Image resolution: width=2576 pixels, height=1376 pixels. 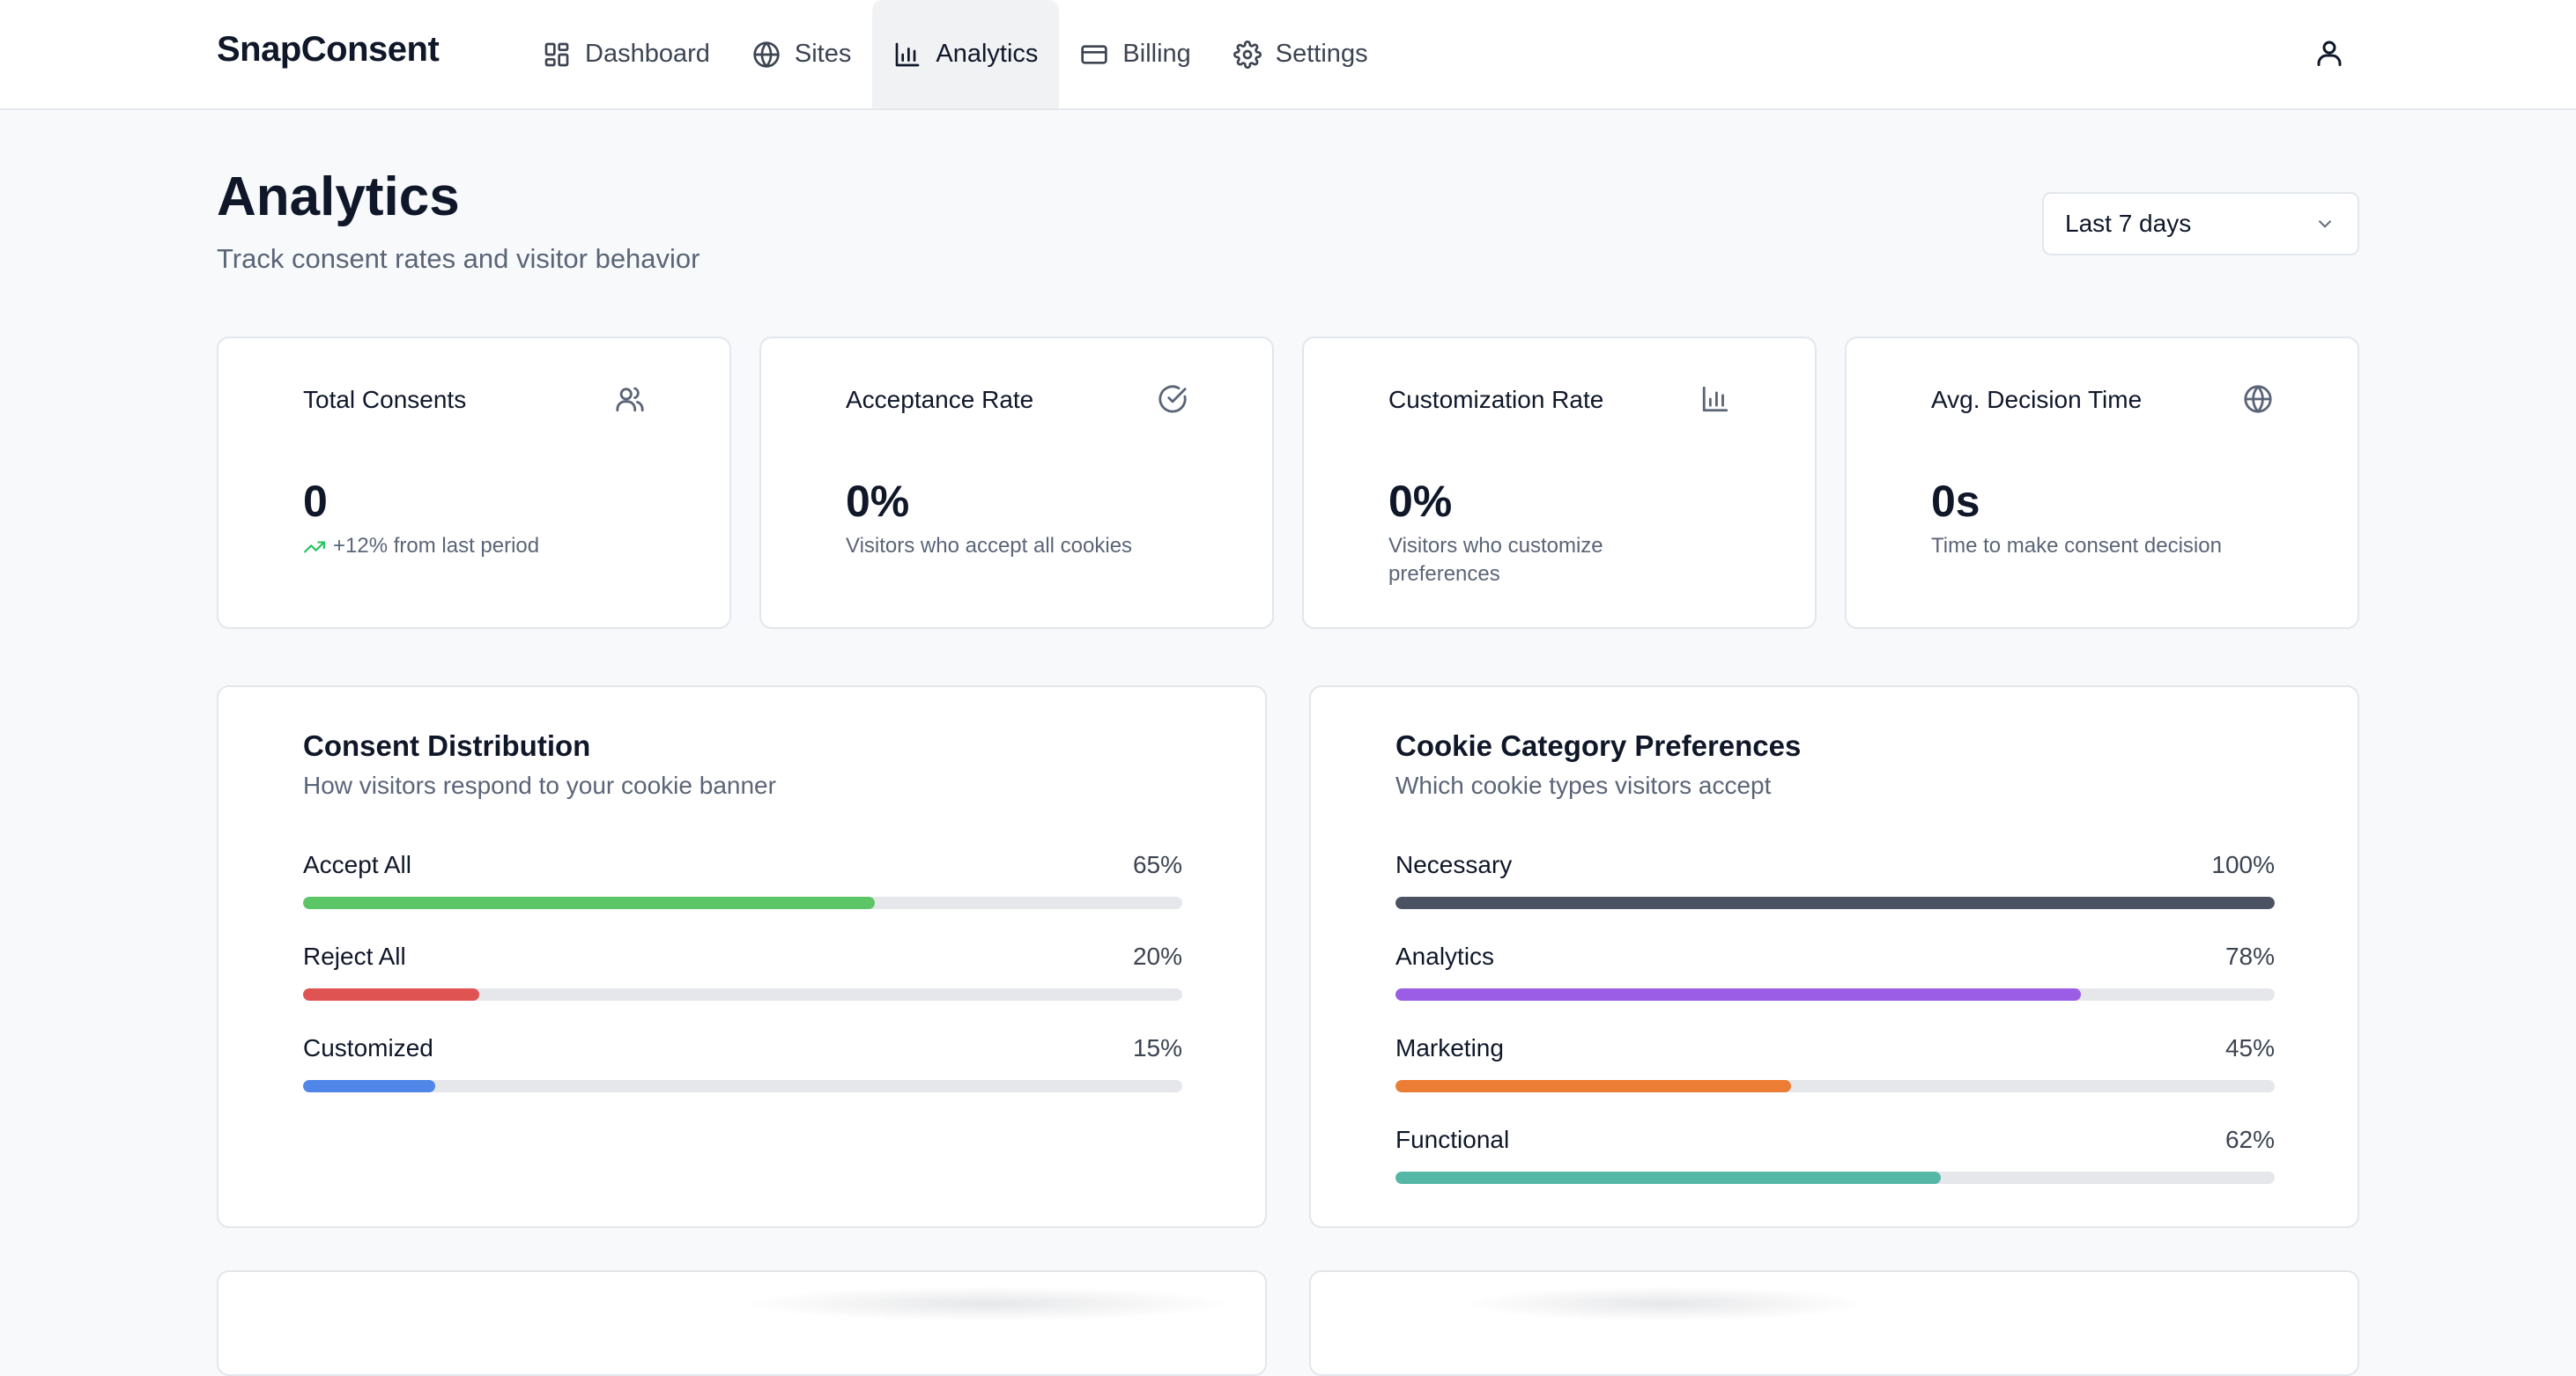 I want to click on nav-item-billing: Billing, so click(x=1135, y=54).